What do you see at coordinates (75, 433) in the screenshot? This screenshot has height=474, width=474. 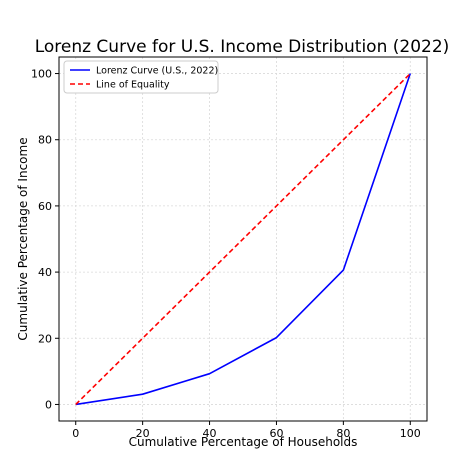 I see `x-tick-label: 0` at bounding box center [75, 433].